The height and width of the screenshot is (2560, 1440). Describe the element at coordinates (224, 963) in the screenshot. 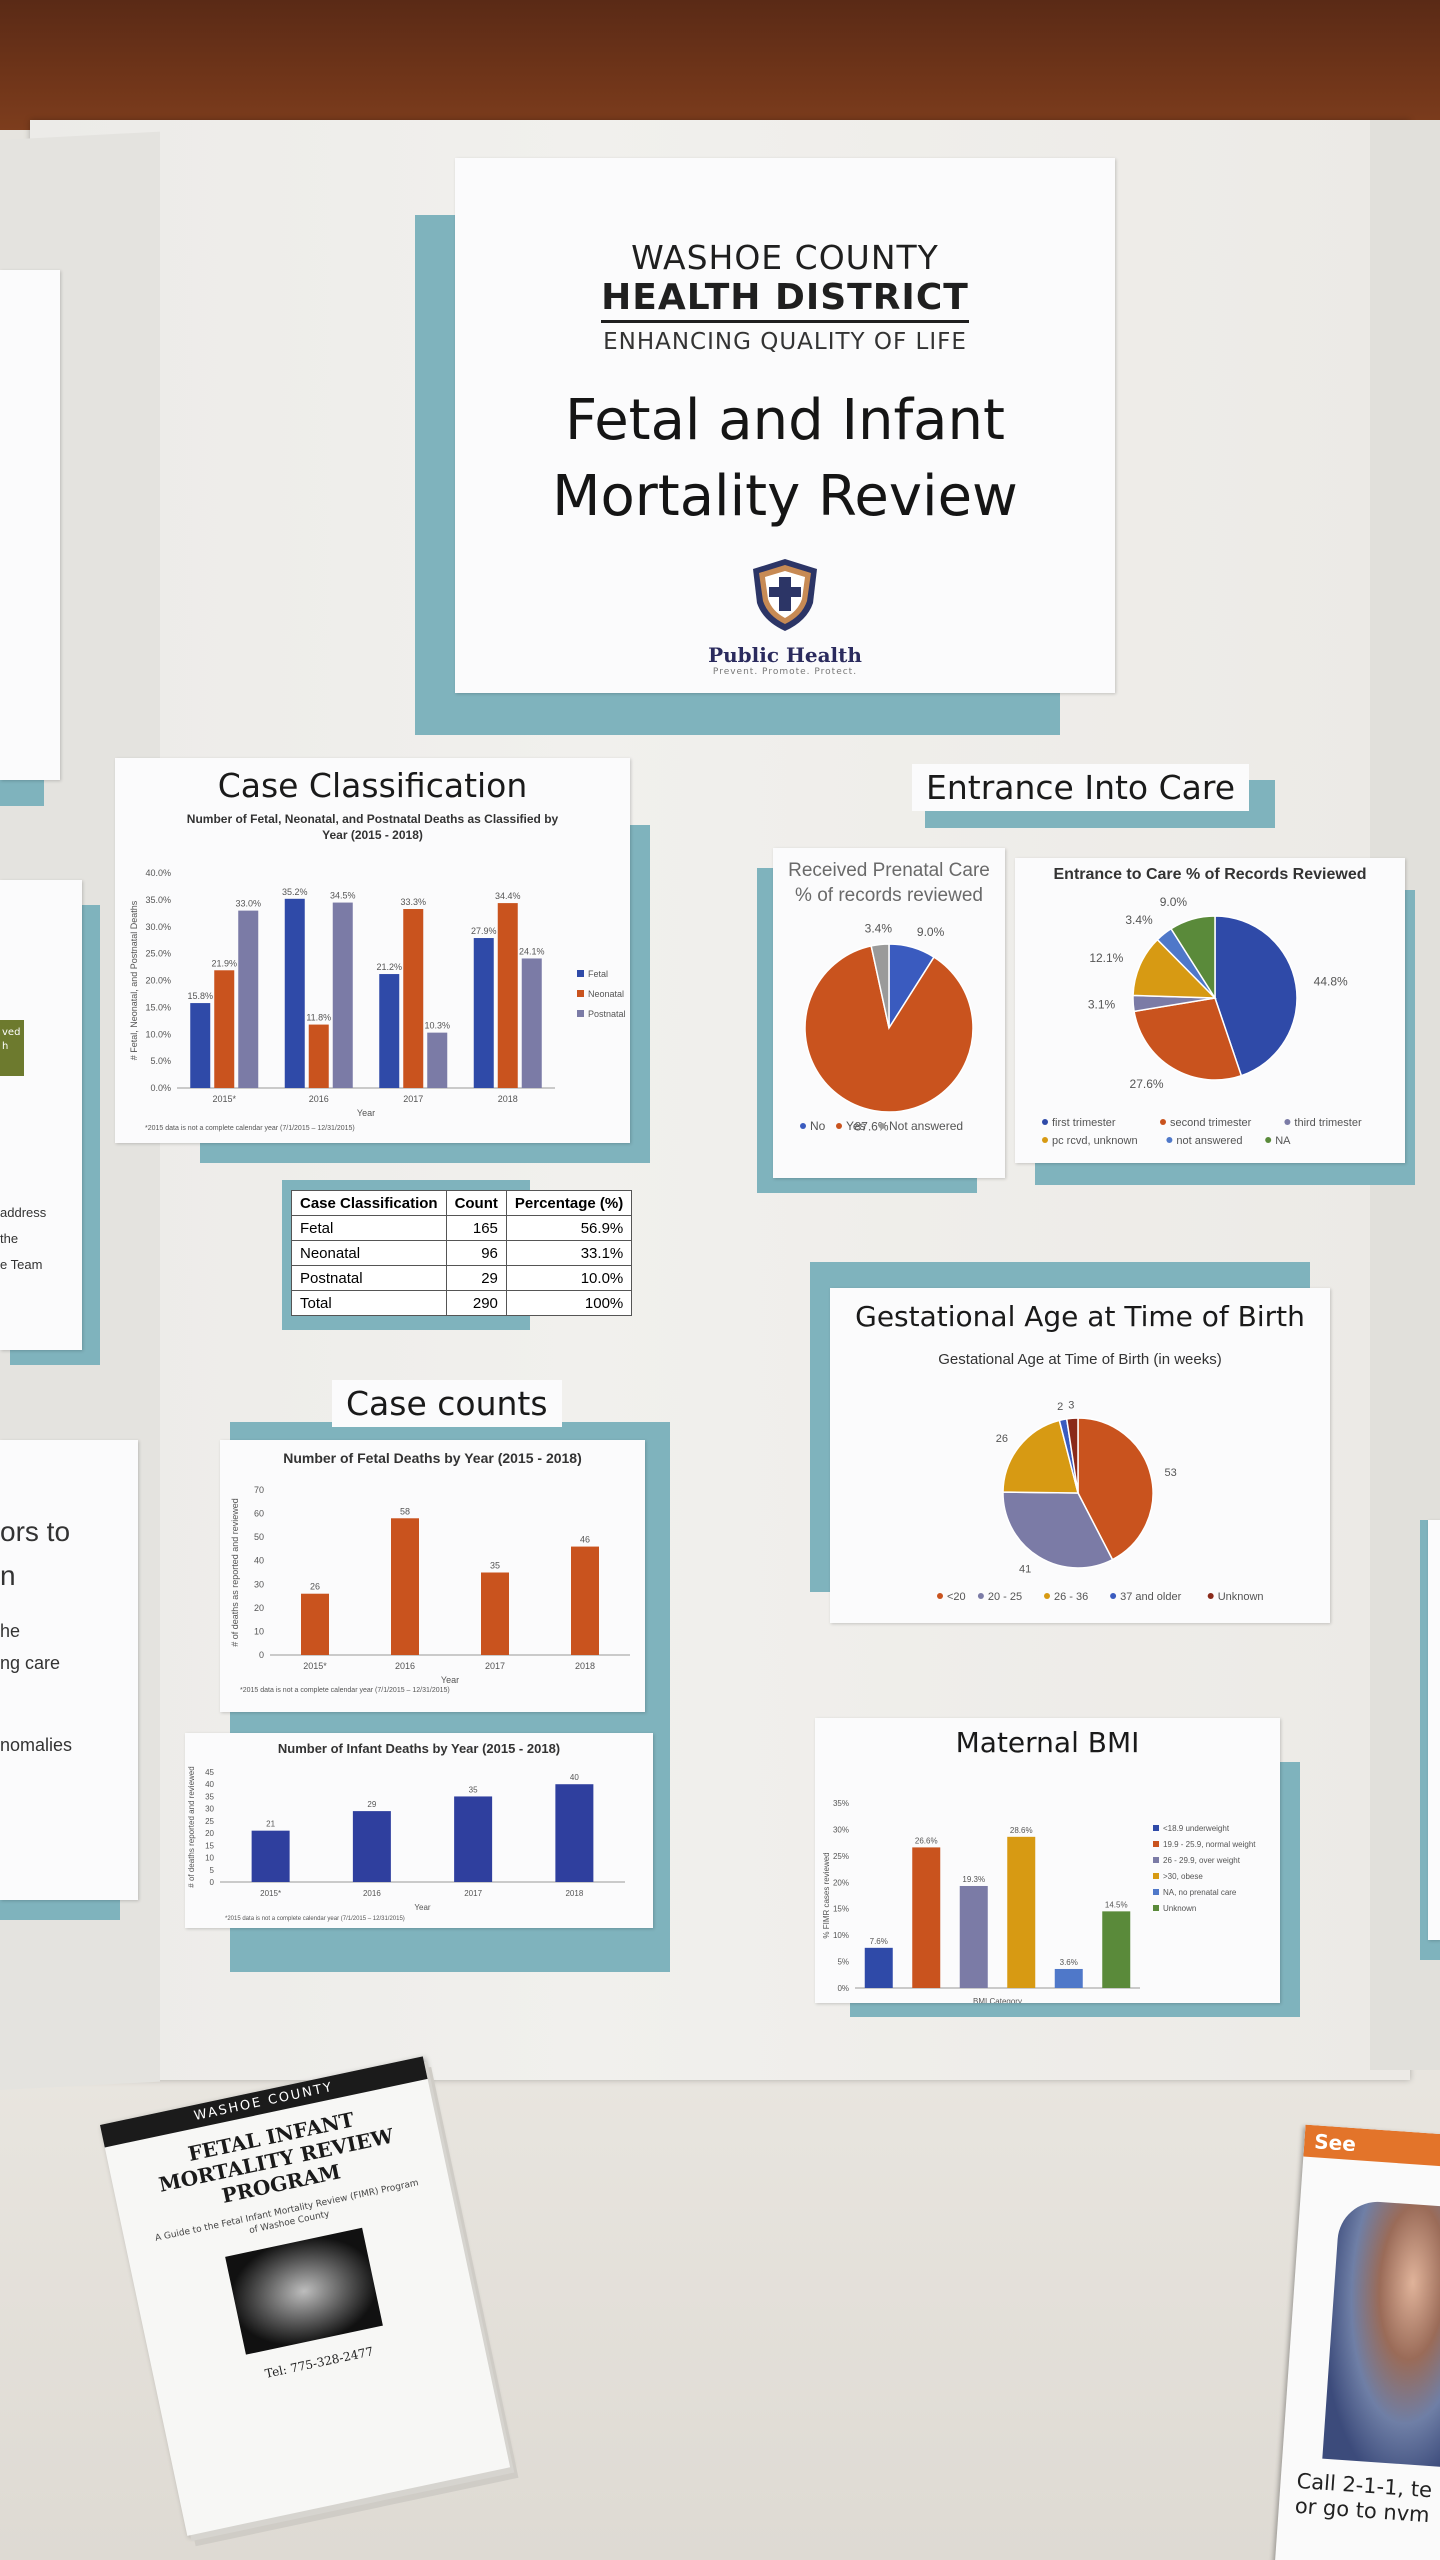

I see `data-label: 21.9%` at that location.